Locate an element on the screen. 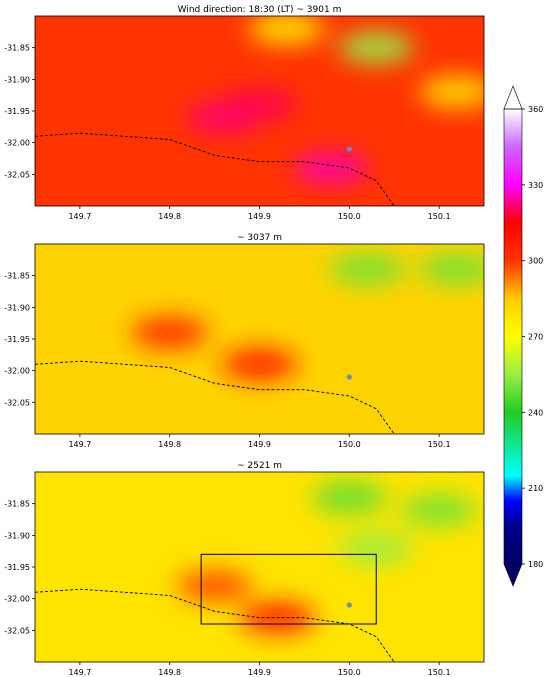 The width and height of the screenshot is (550, 677). colorbar-extend-min is located at coordinates (513, 575).